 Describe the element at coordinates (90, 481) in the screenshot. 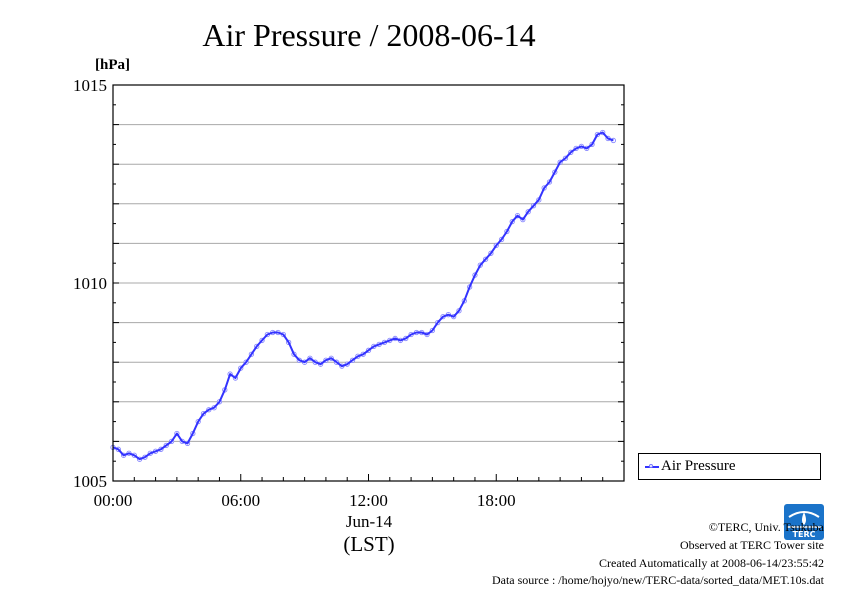

I see `y-tick-label: 1005` at that location.